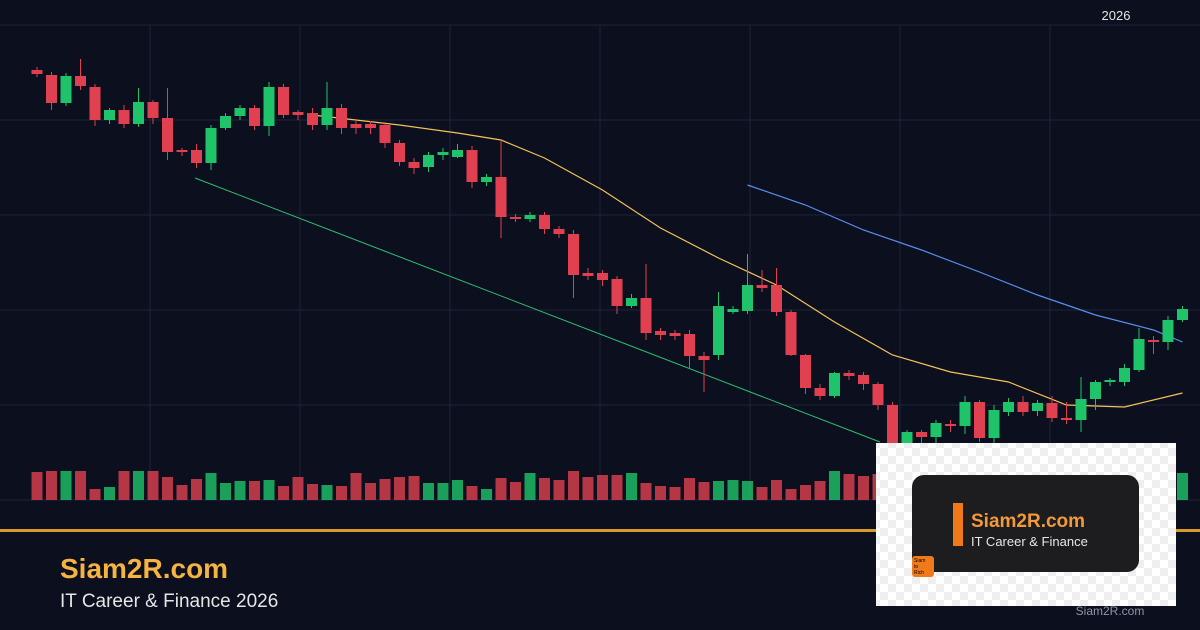 The image size is (1200, 630). What do you see at coordinates (1025, 523) in the screenshot?
I see `logo-card` at bounding box center [1025, 523].